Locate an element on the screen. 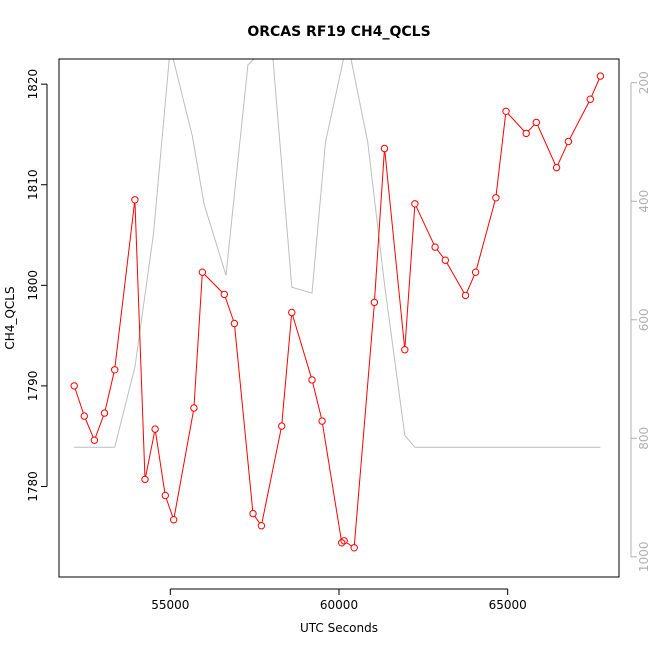 The height and width of the screenshot is (650, 650). y-tick-label: 1800 is located at coordinates (33, 285).